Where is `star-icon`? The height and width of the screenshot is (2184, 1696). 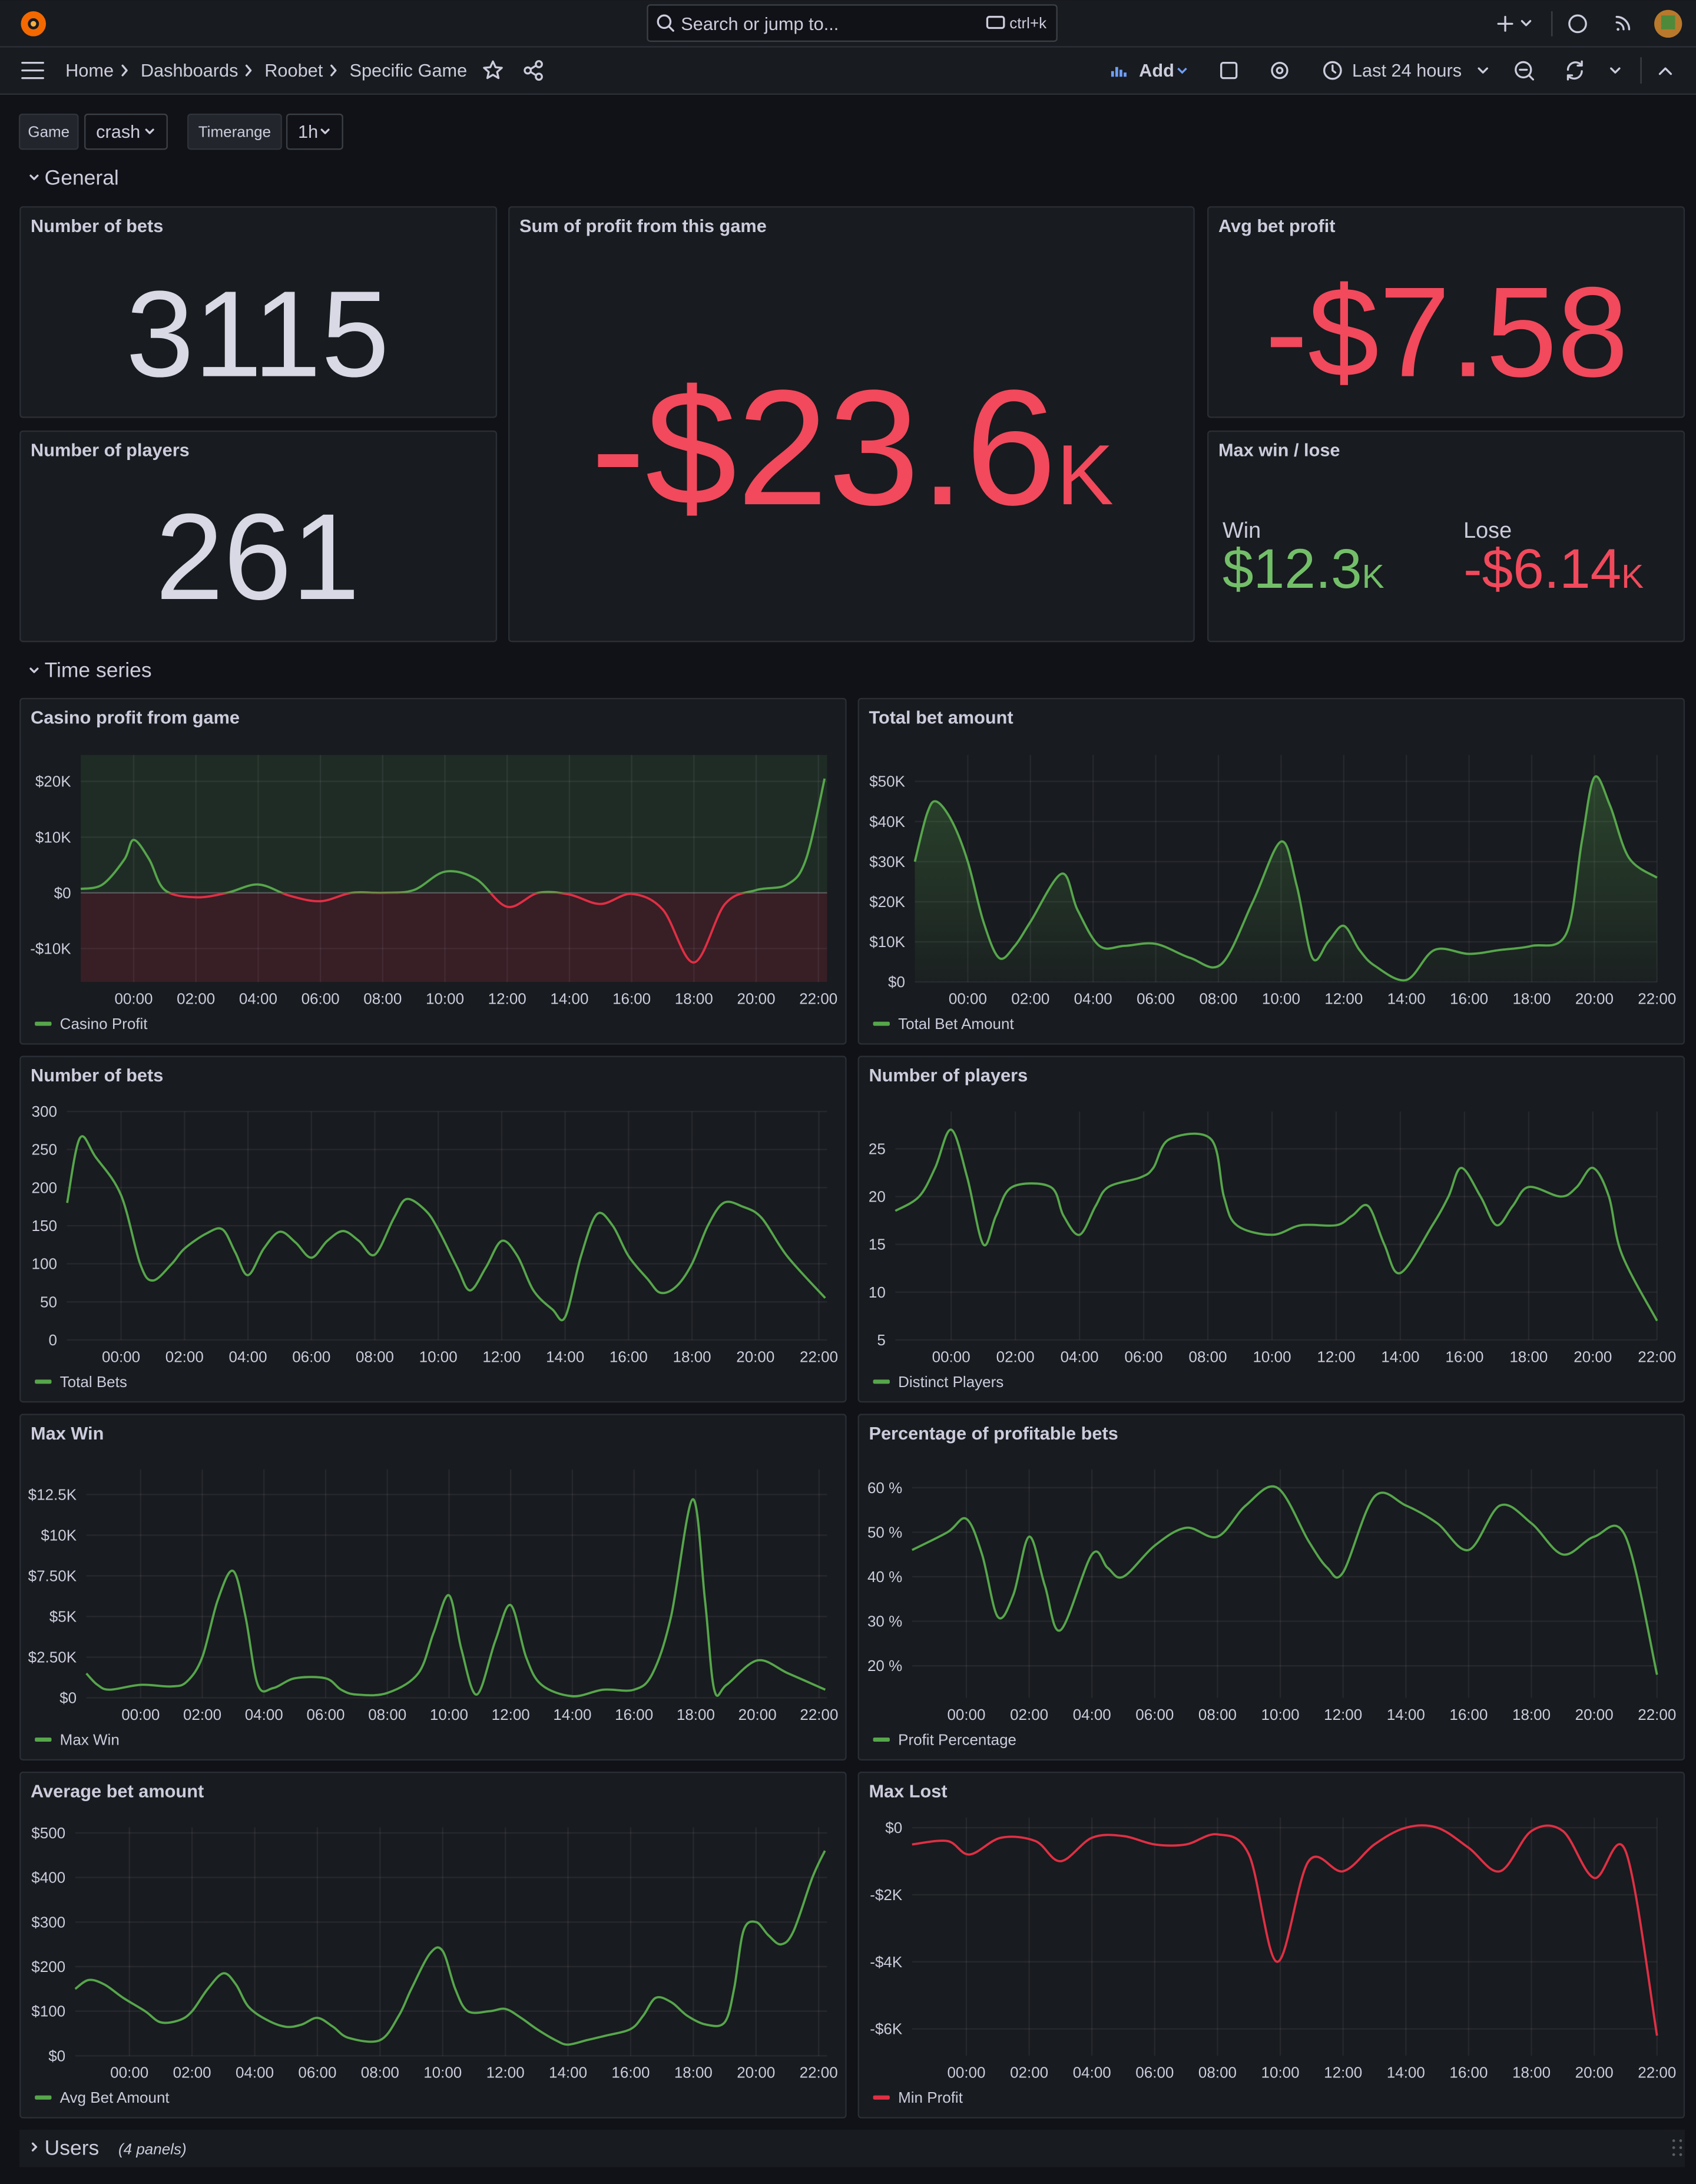 star-icon is located at coordinates (493, 70).